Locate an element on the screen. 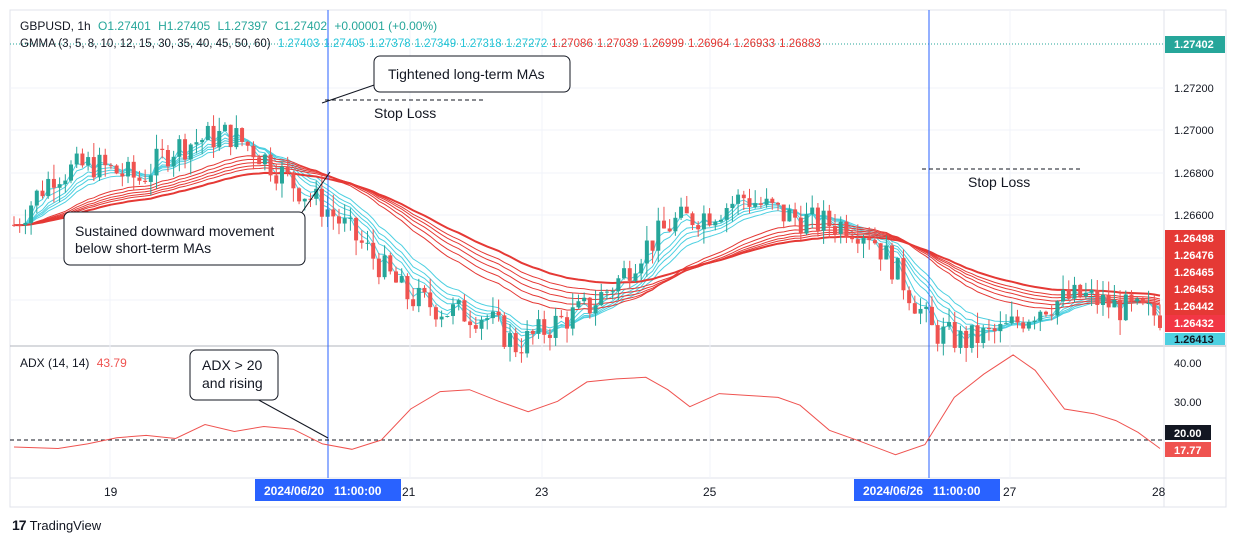  symbol-name: GBPUSD, 1h is located at coordinates (55, 26).